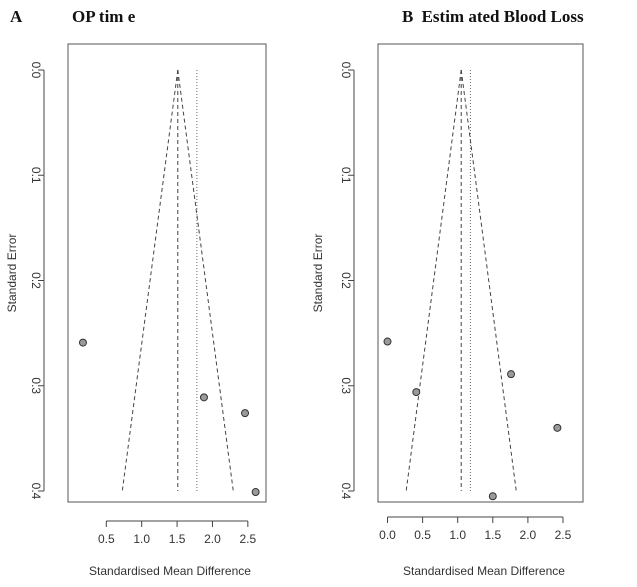 This screenshot has height=587, width=637. What do you see at coordinates (318, 273) in the screenshot?
I see `panel-b-y-axis-title: Standard Error` at bounding box center [318, 273].